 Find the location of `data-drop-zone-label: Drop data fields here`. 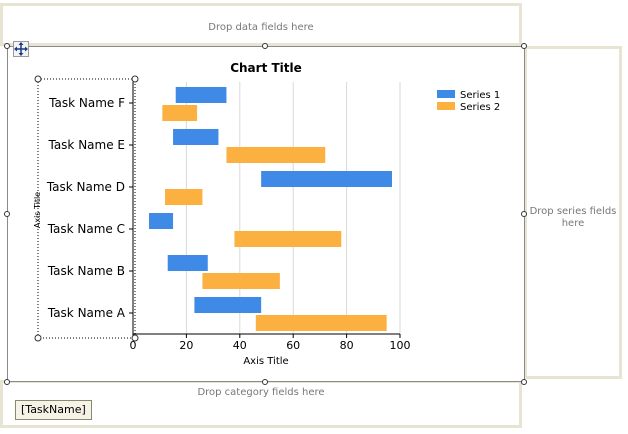

data-drop-zone-label: Drop data fields here is located at coordinates (261, 27).